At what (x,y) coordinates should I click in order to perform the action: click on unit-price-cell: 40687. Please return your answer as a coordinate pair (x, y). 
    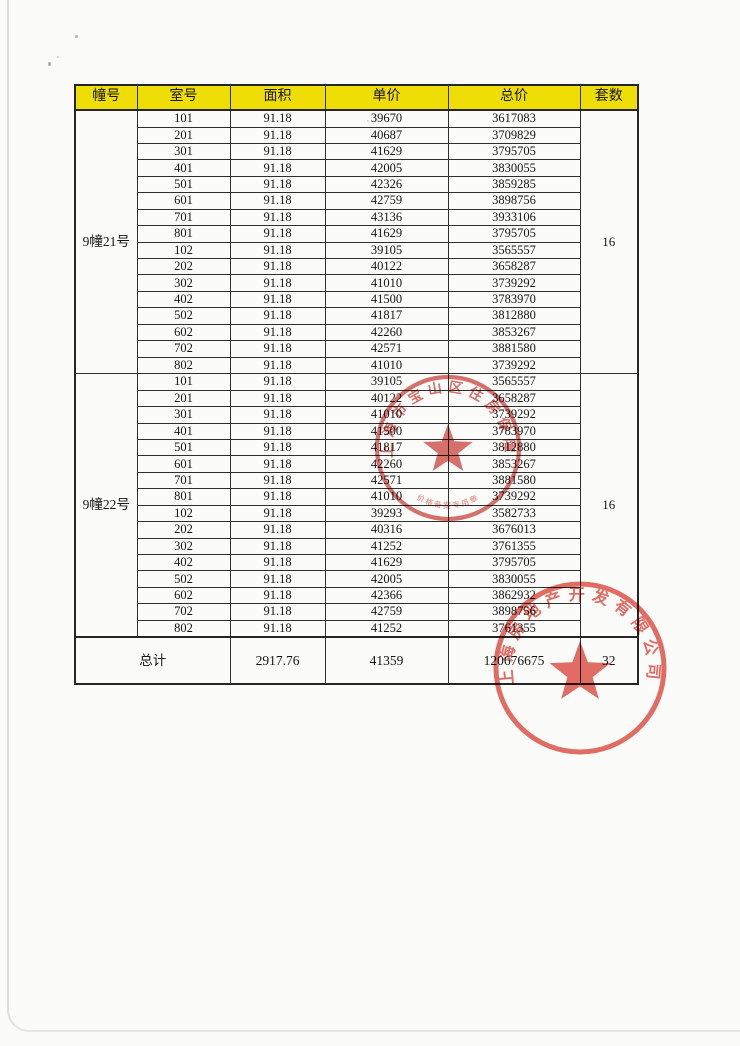
    Looking at the image, I should click on (386, 135).